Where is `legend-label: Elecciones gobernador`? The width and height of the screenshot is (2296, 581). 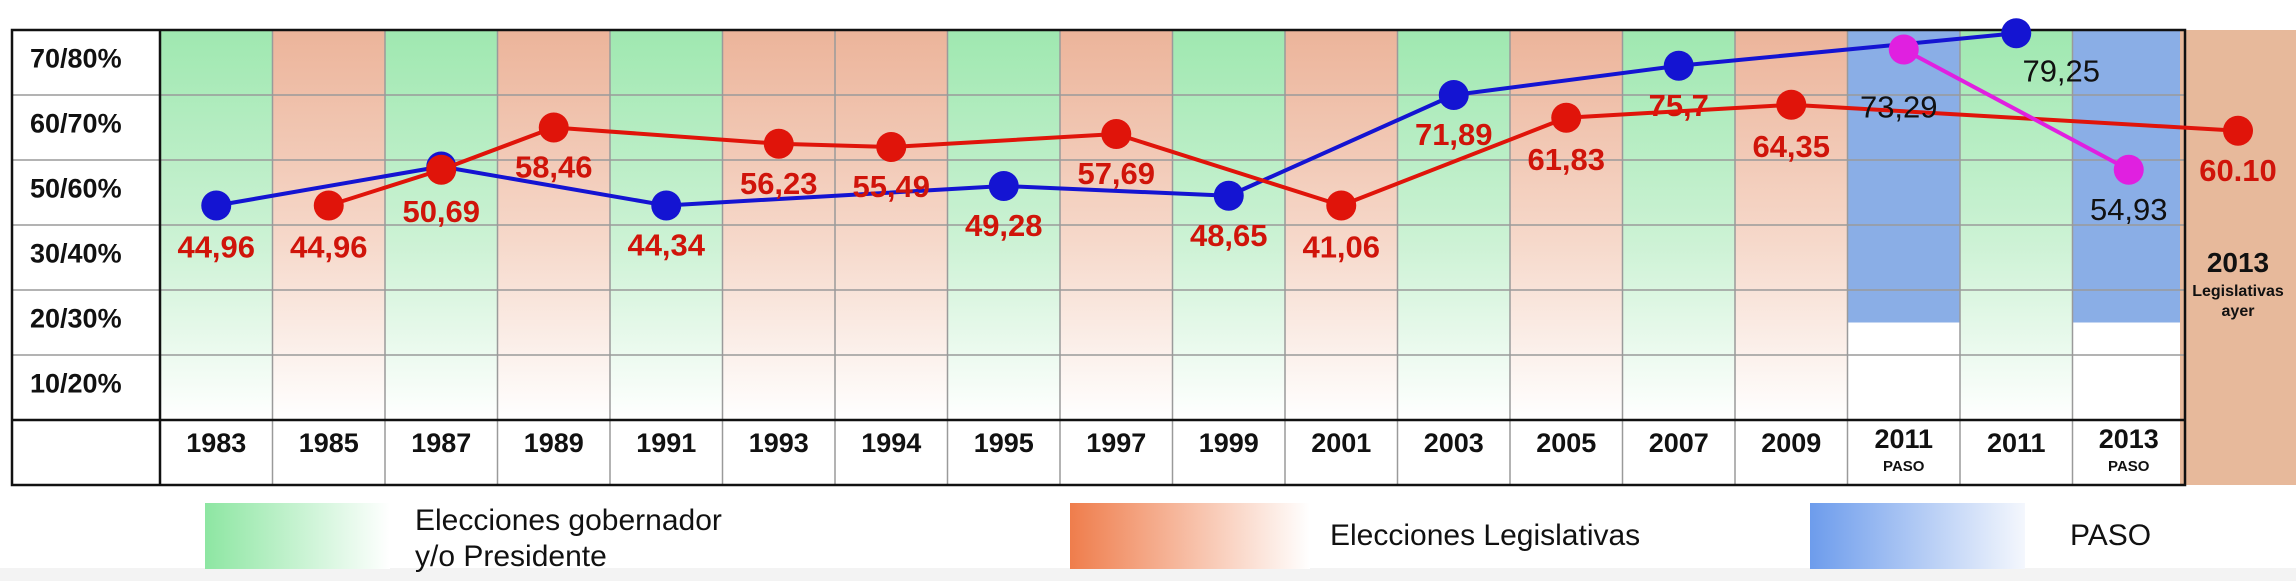
legend-label: Elecciones gobernador is located at coordinates (568, 520).